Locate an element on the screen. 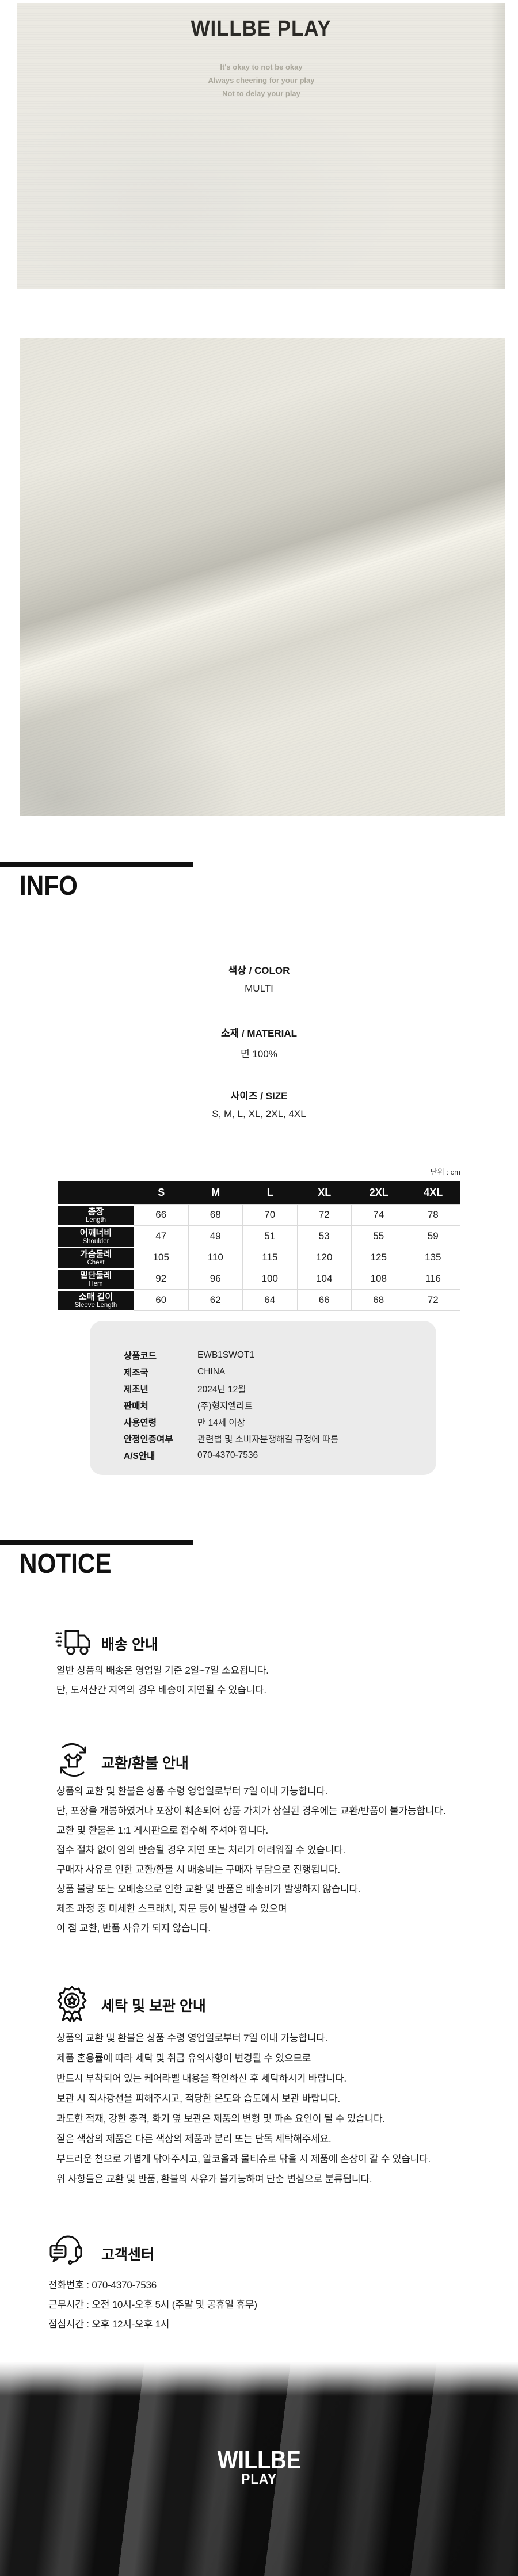 This screenshot has width=518, height=2576. care-line: 상품의 교환 및 환불은 상품 수령 영업일로부터 7일 이내 가능합니다. is located at coordinates (192, 2038).